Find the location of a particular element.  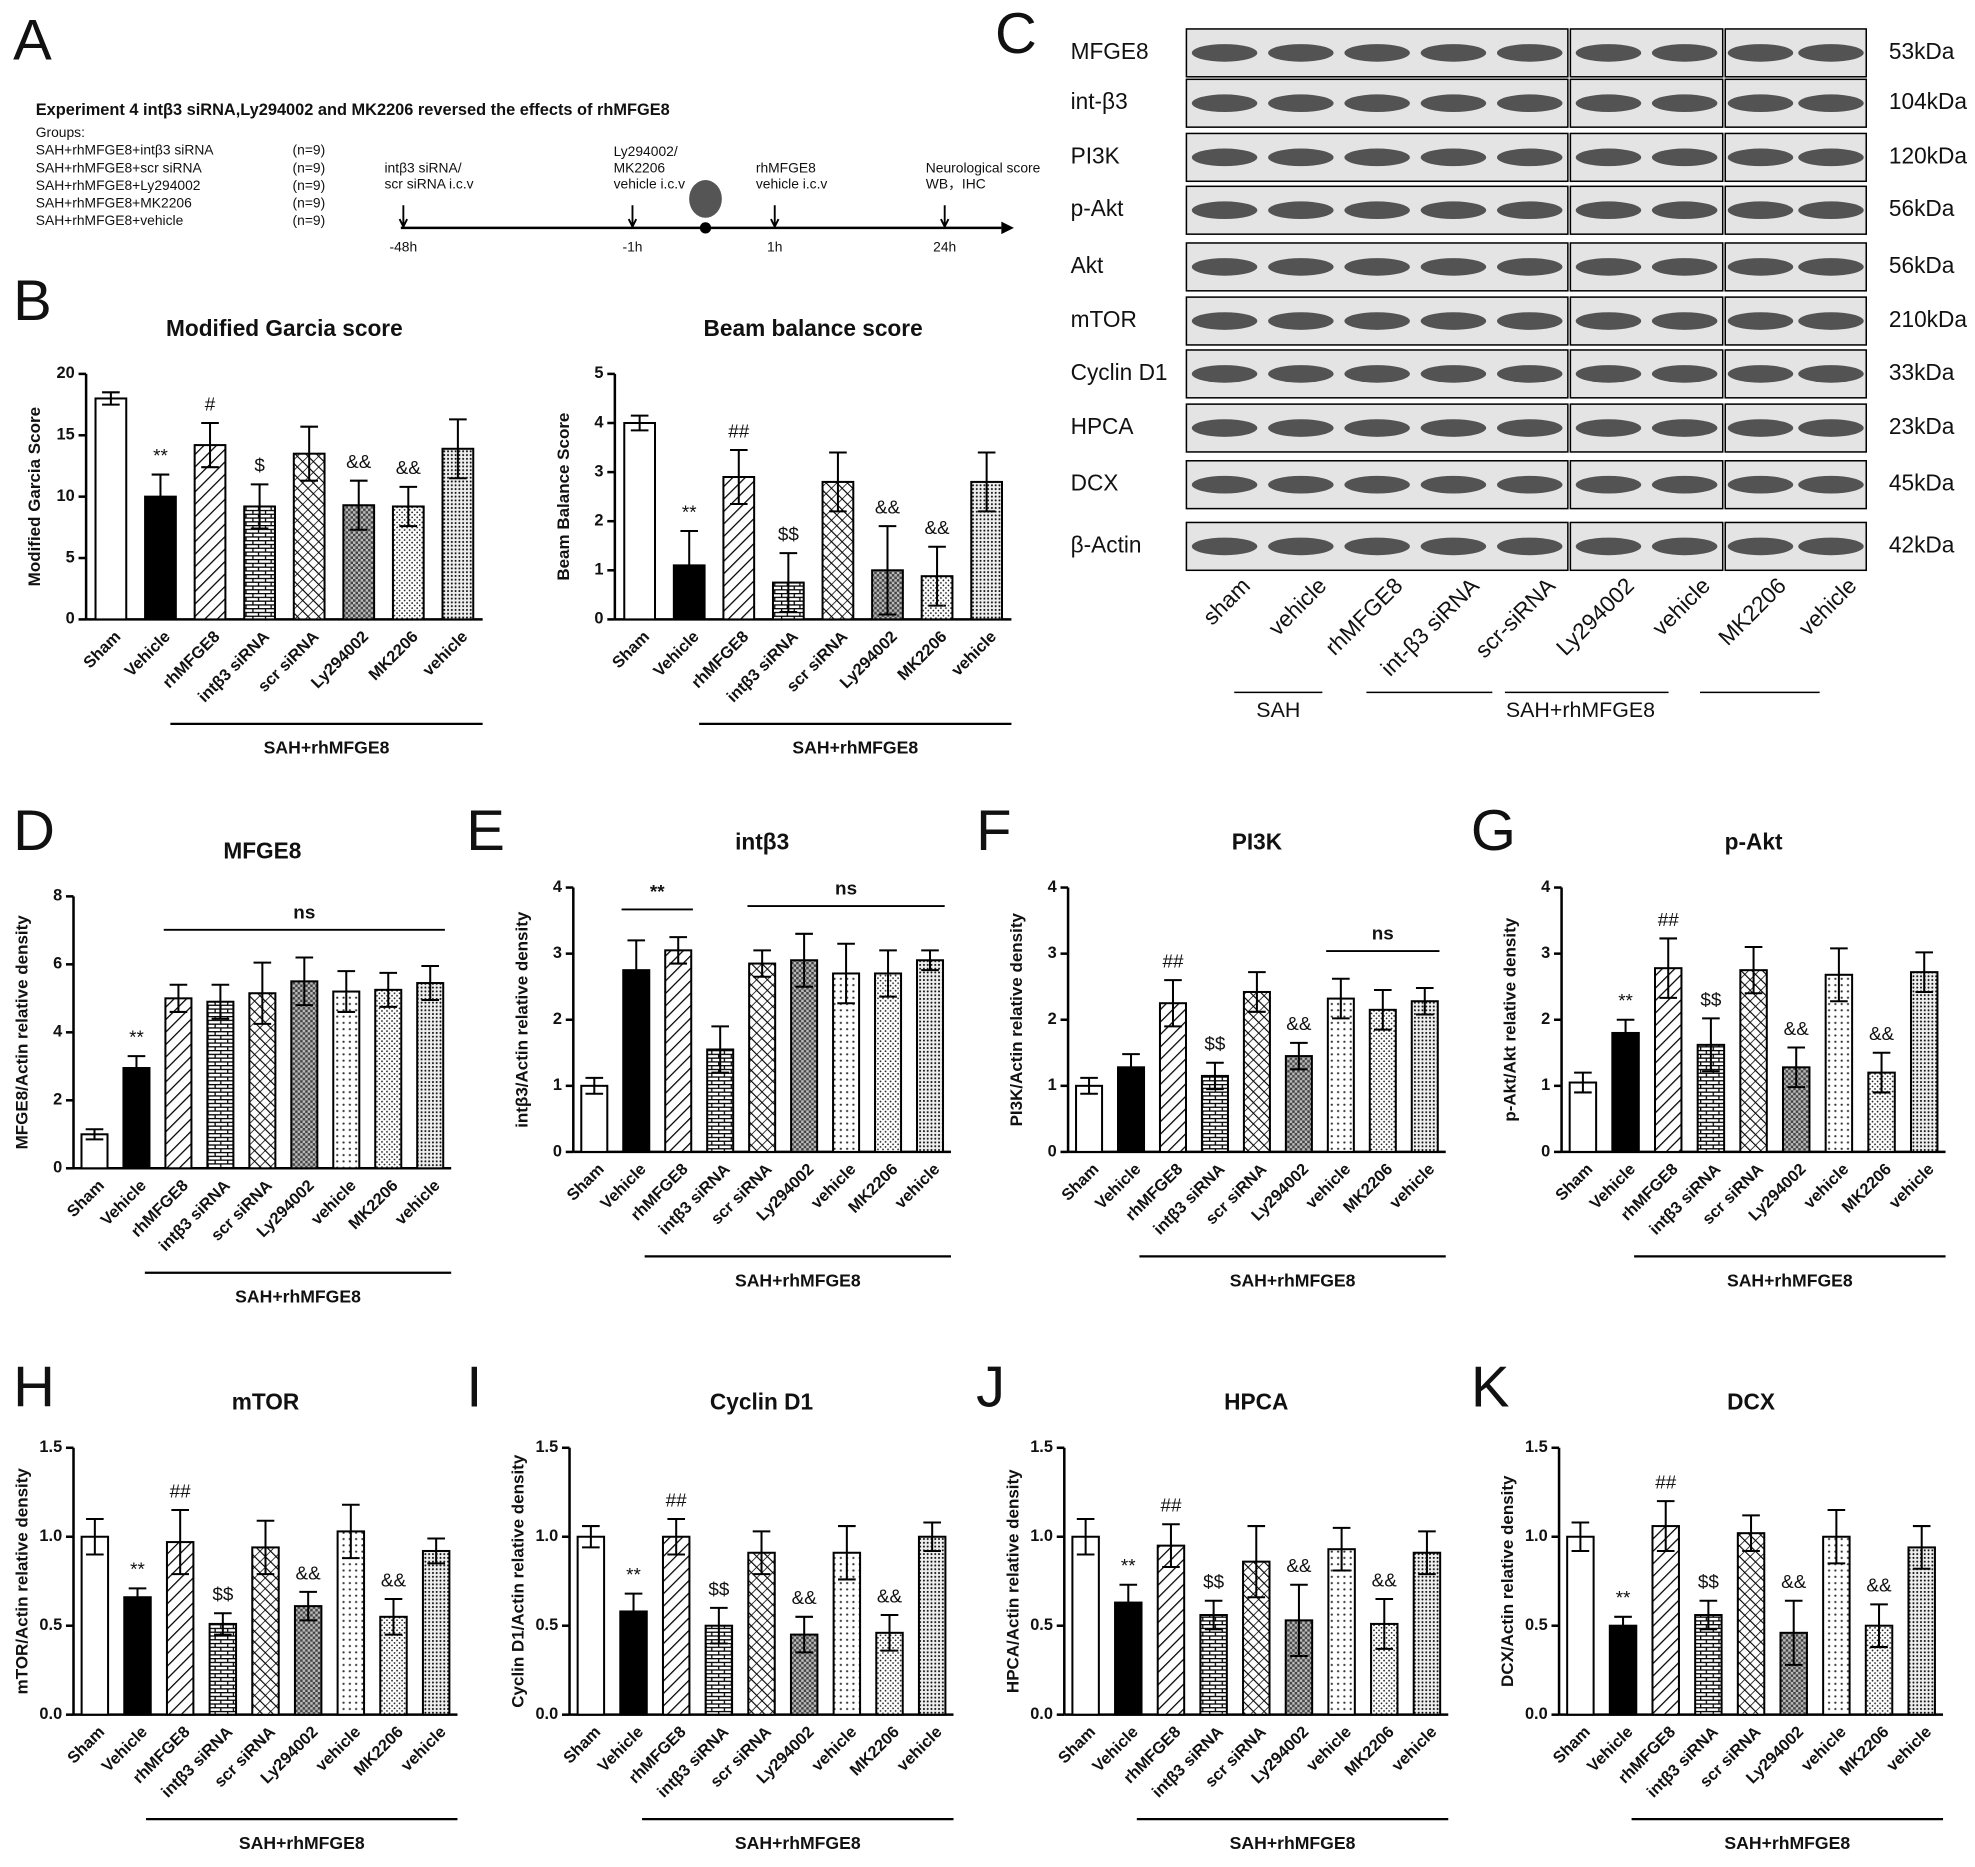

significance-label: $$ is located at coordinates (718, 1589).